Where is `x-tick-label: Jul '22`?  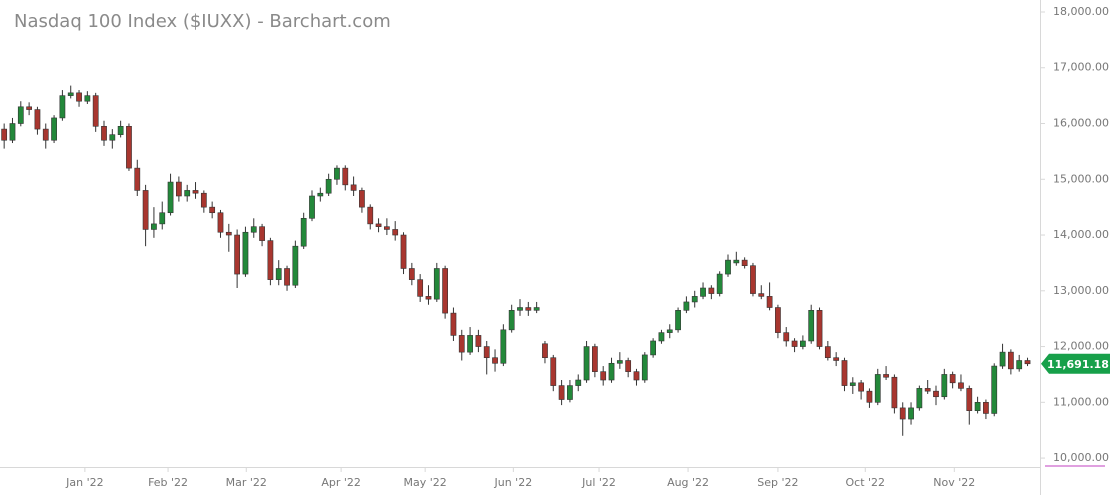
x-tick-label: Jul '22 is located at coordinates (598, 482).